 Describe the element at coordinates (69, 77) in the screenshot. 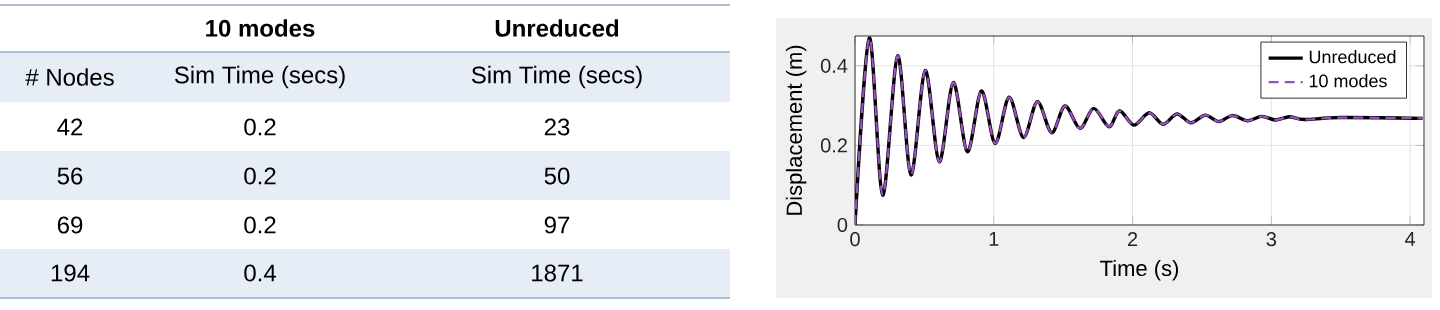

I see `text: # Nodes` at that location.